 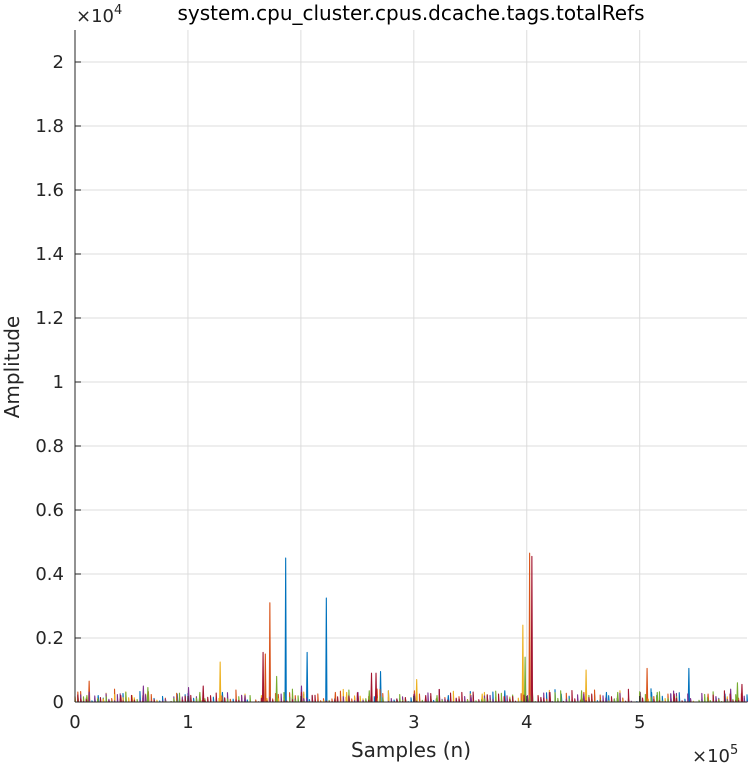 What do you see at coordinates (411, 750) in the screenshot?
I see `x-axis-label: Samples (n)` at bounding box center [411, 750].